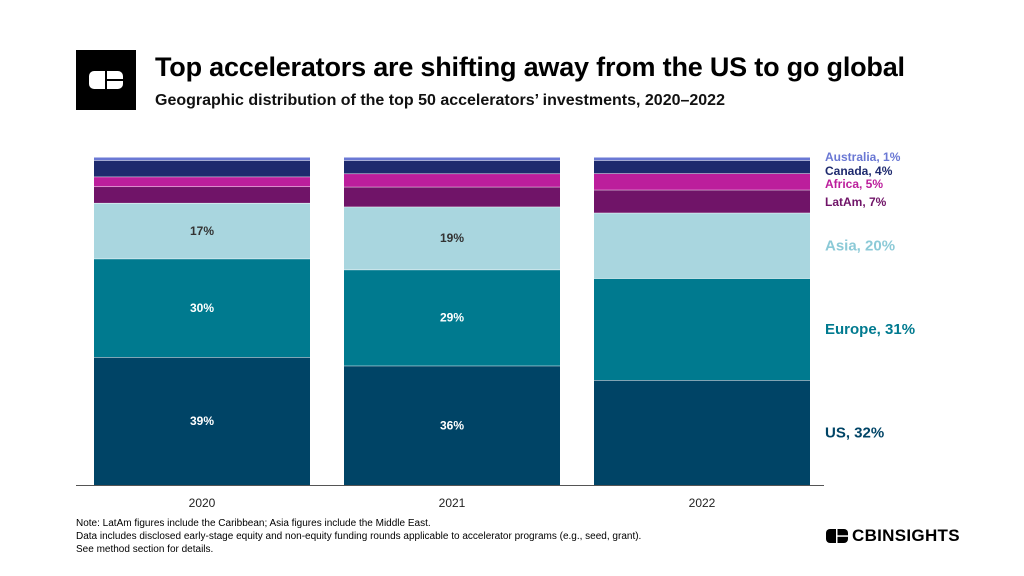  I want to click on data-label: 30%, so click(202, 308).